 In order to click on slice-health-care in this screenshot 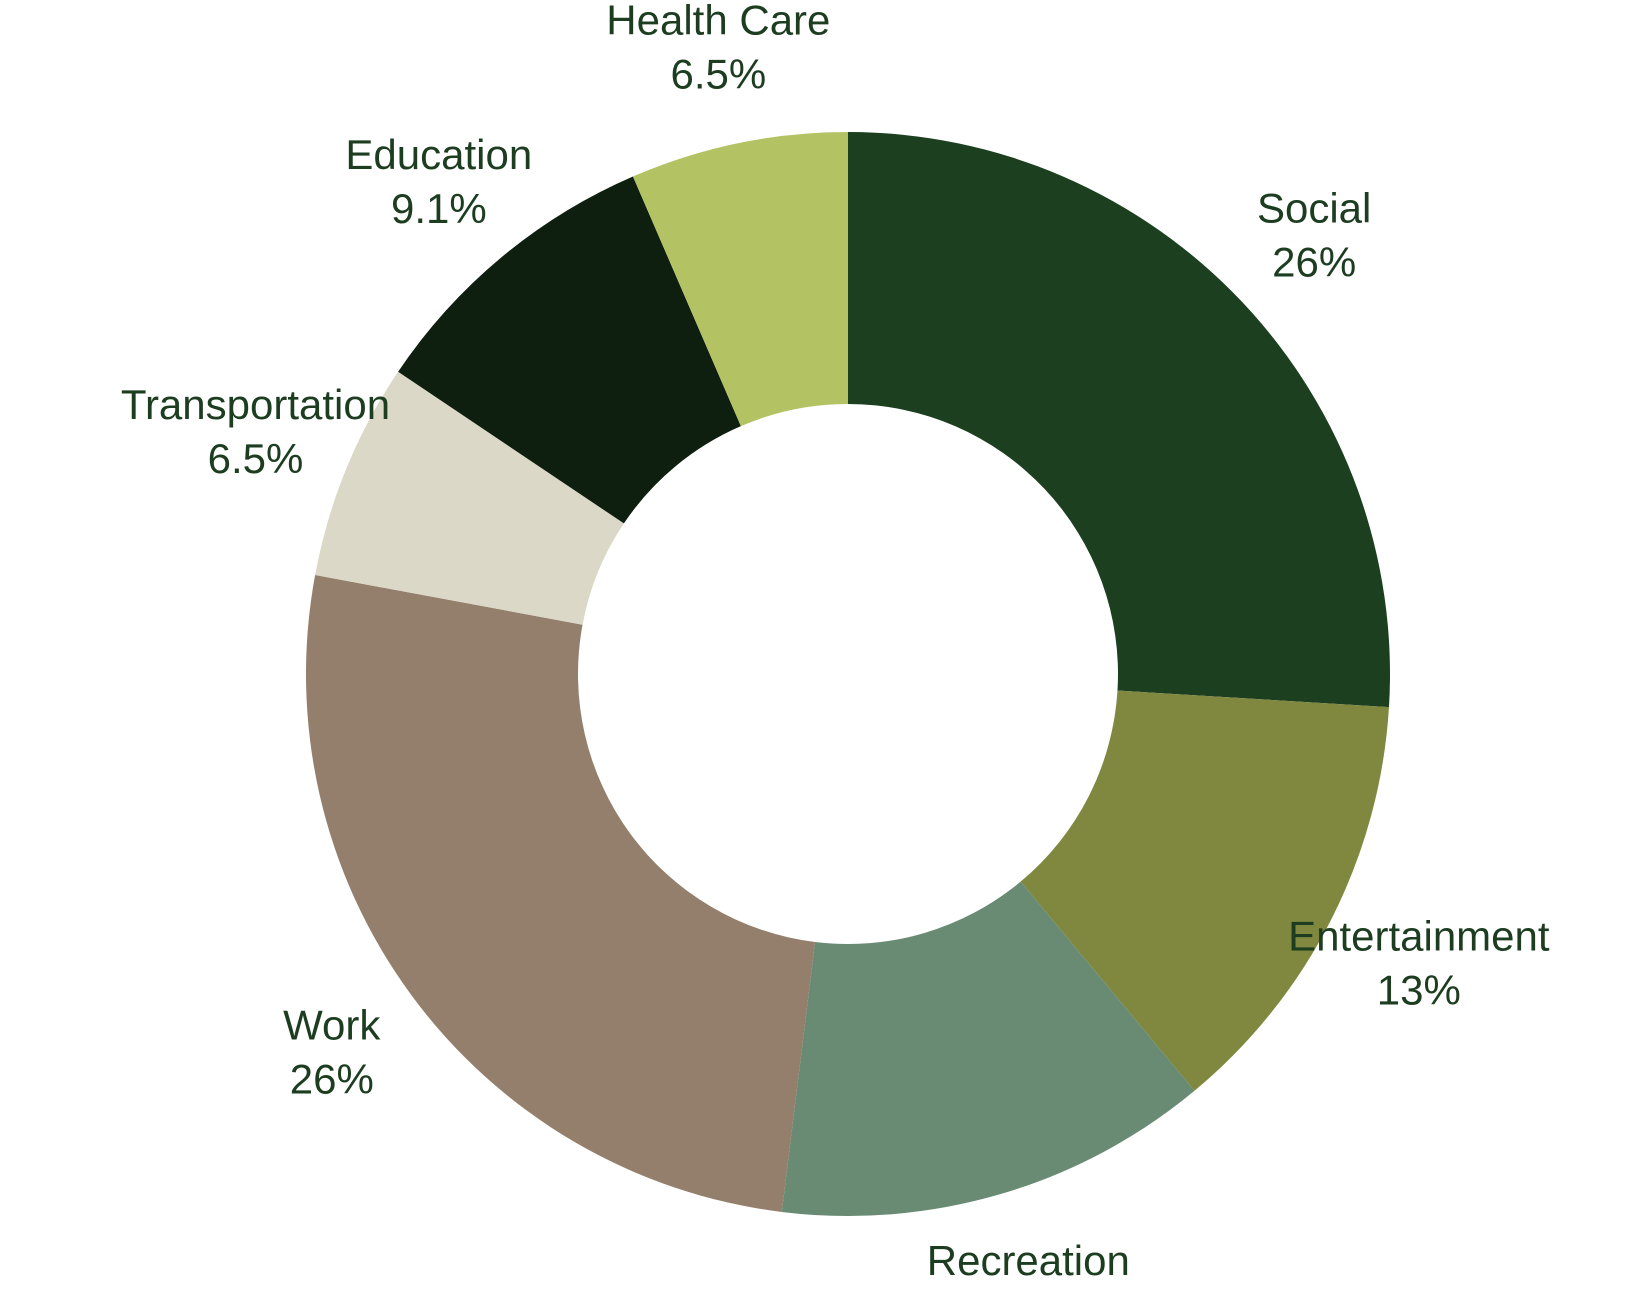, I will do `click(740, 279)`.